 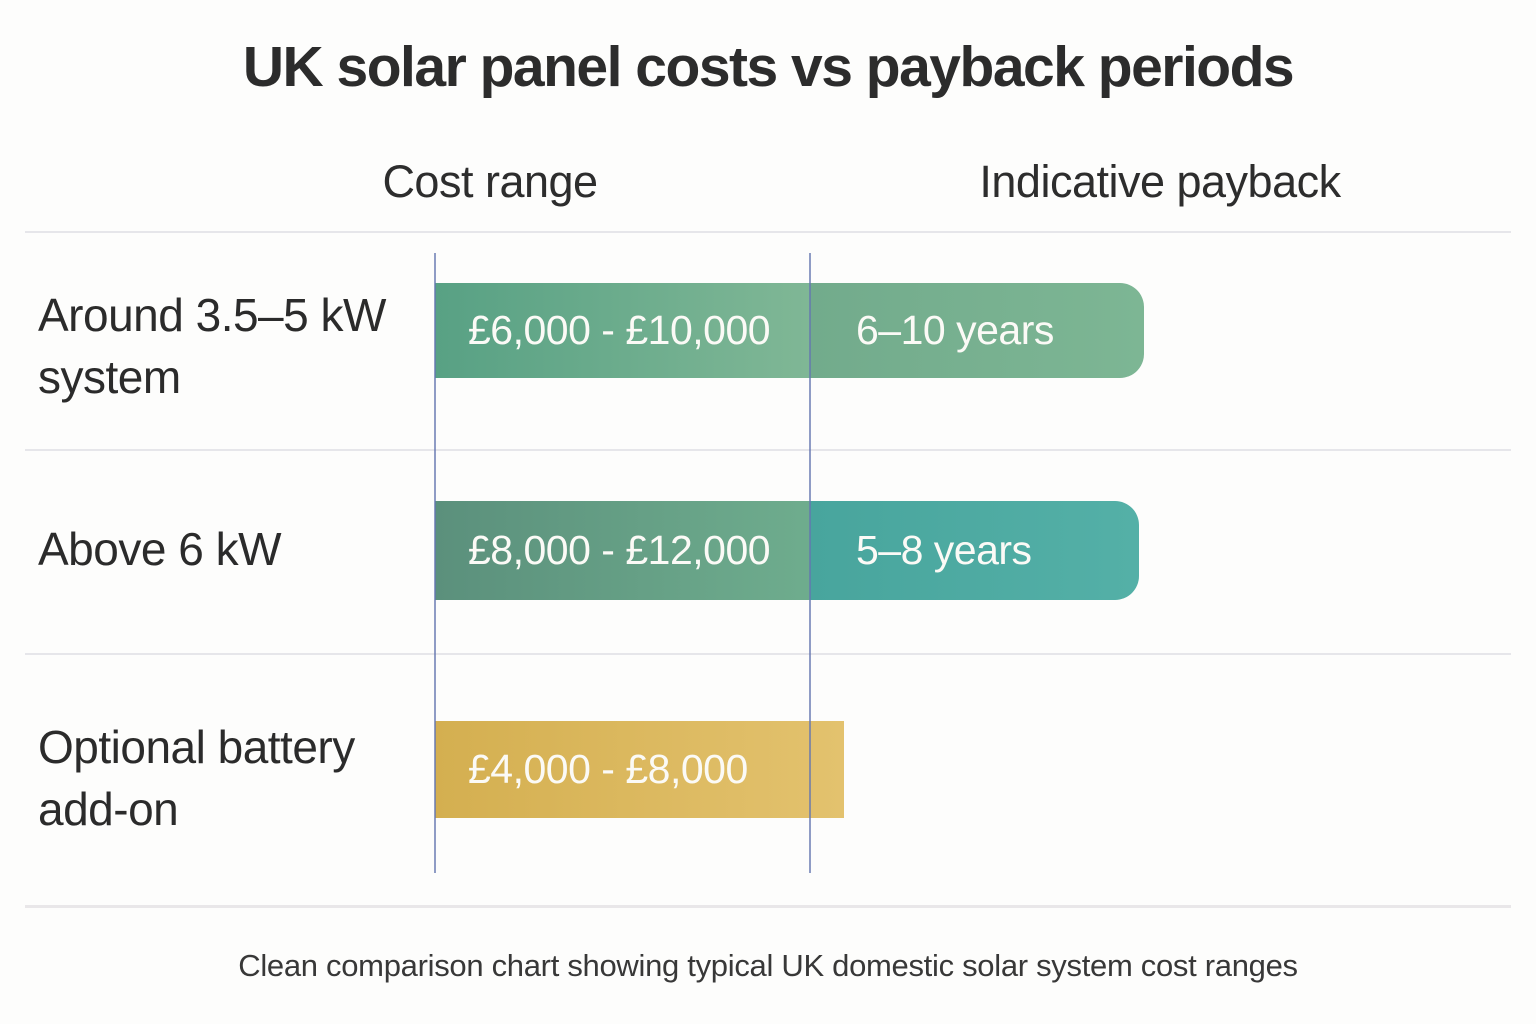 I want to click on row-label-line: add-on, so click(x=108, y=809).